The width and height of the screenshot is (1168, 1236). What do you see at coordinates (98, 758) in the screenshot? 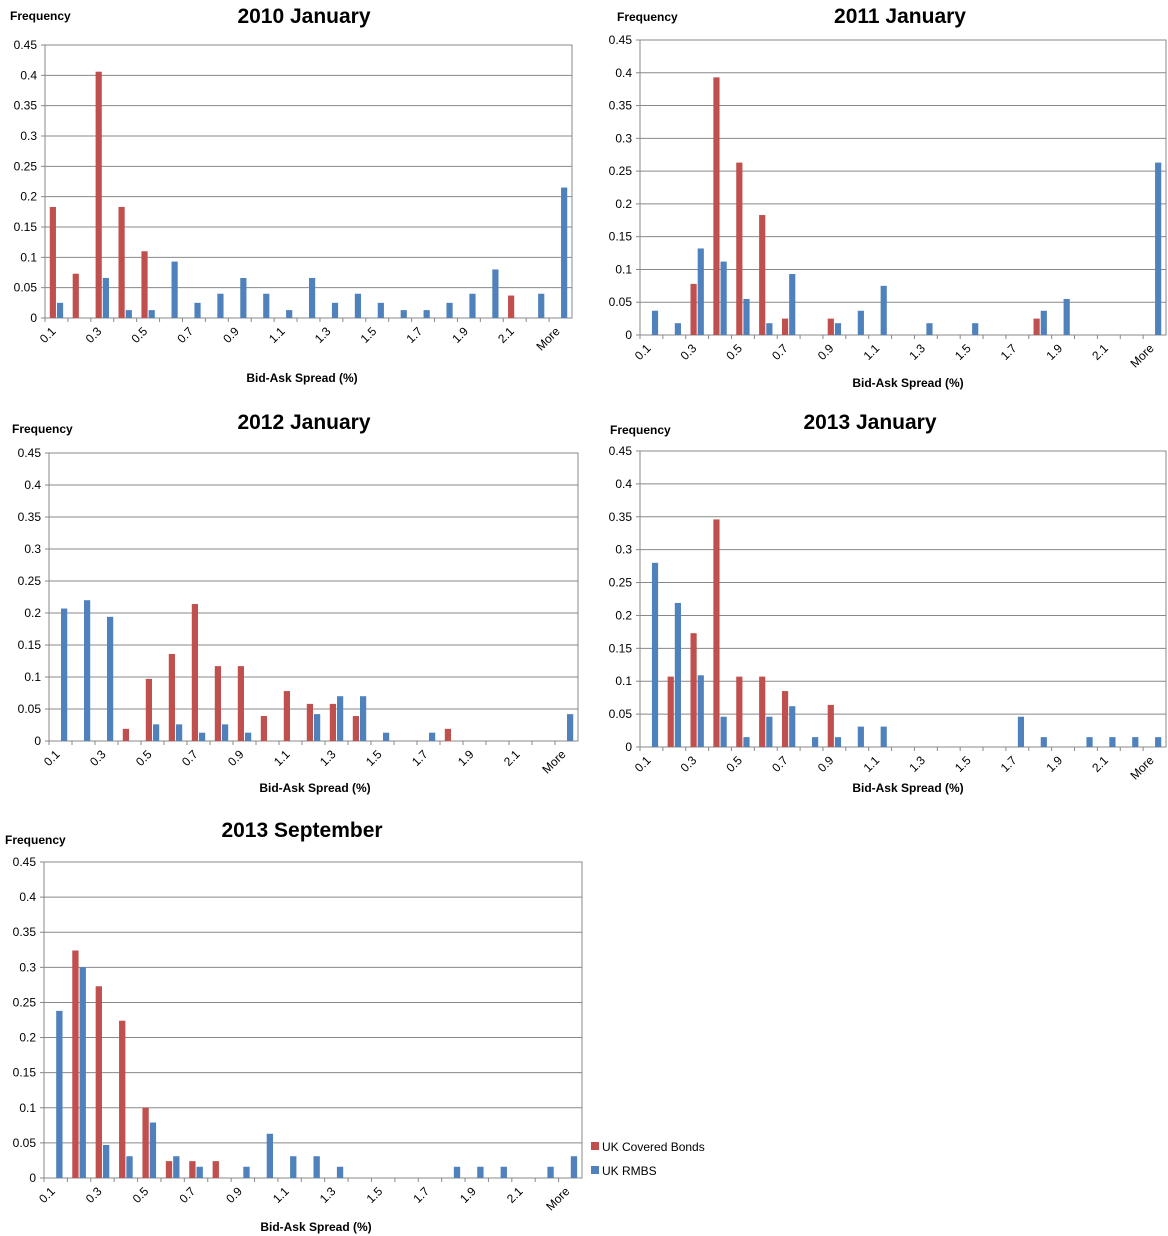
I see `x-tick-label: 0.3` at bounding box center [98, 758].